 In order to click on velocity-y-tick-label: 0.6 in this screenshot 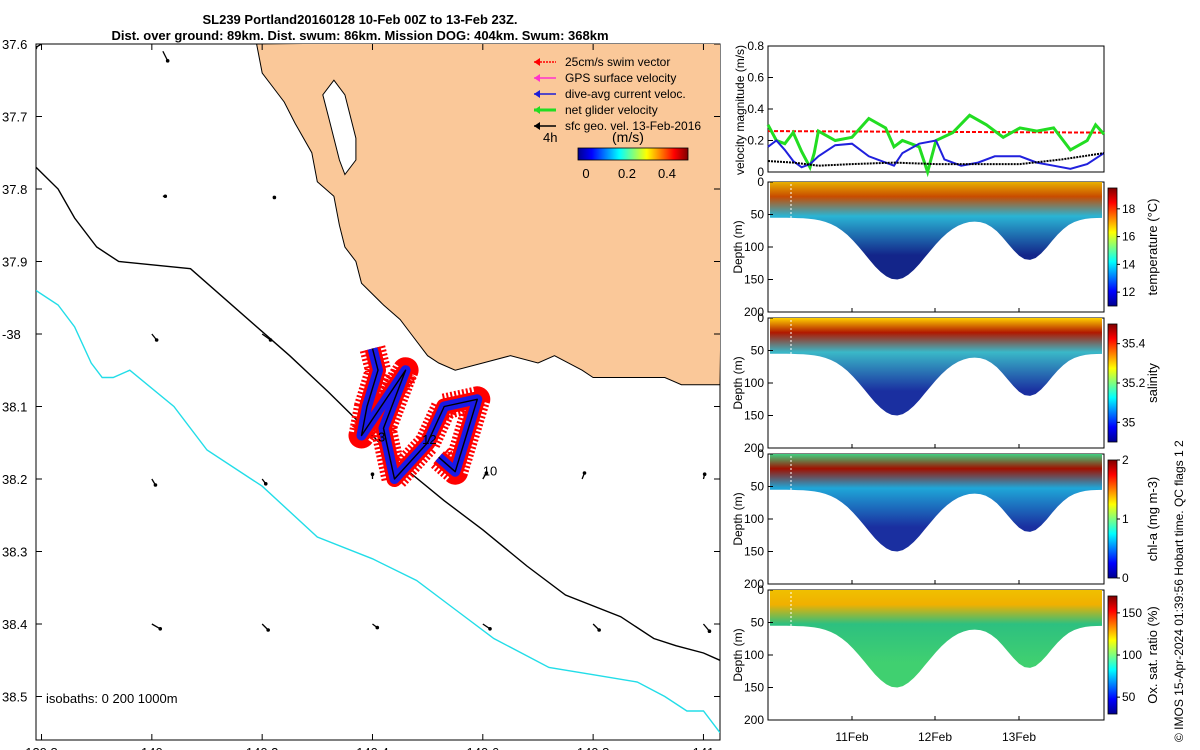, I will do `click(755, 78)`.